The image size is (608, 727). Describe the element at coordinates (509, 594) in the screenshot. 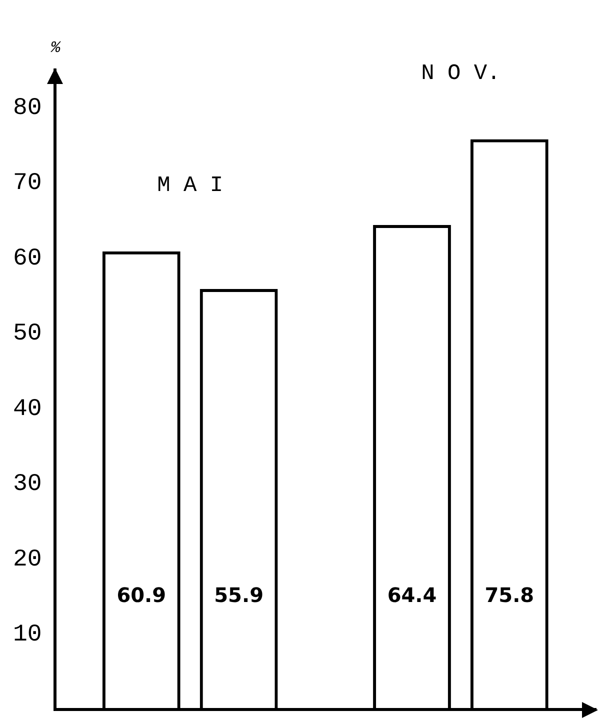

I see `data-label: 75.8` at that location.